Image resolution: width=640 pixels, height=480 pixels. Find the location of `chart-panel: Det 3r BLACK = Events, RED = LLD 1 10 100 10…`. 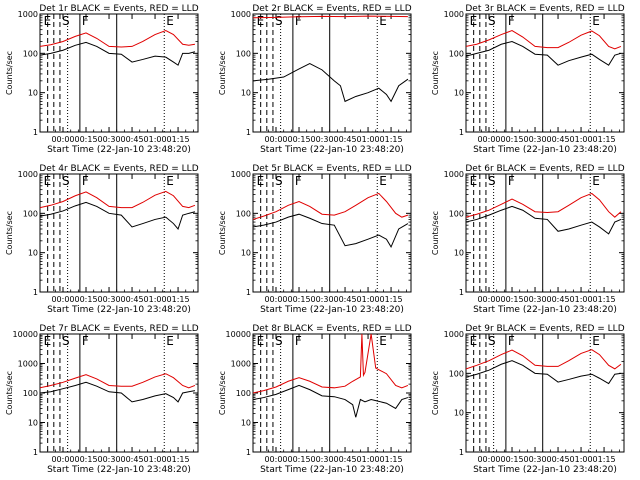

chart-panel: Det 3r BLACK = Events, RED = LLD 1 10 100 10… is located at coordinates (528, 79).